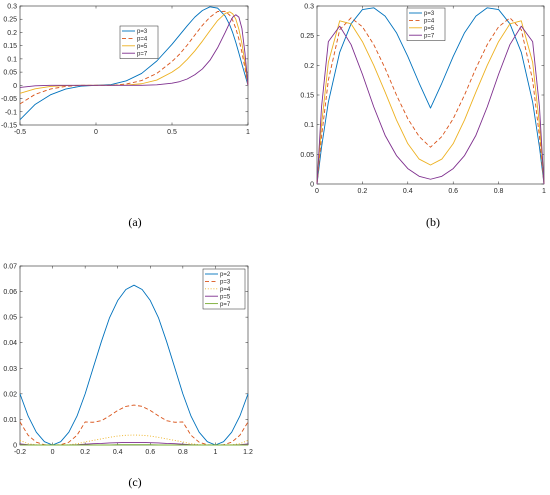 The image size is (550, 495). I want to click on y-tick-label: -0.05, so click(9, 99).